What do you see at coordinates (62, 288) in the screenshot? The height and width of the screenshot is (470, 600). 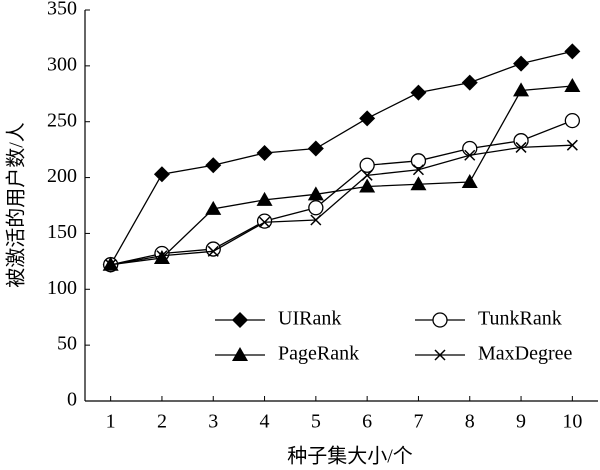 I see `y-tick-label: 100` at bounding box center [62, 288].